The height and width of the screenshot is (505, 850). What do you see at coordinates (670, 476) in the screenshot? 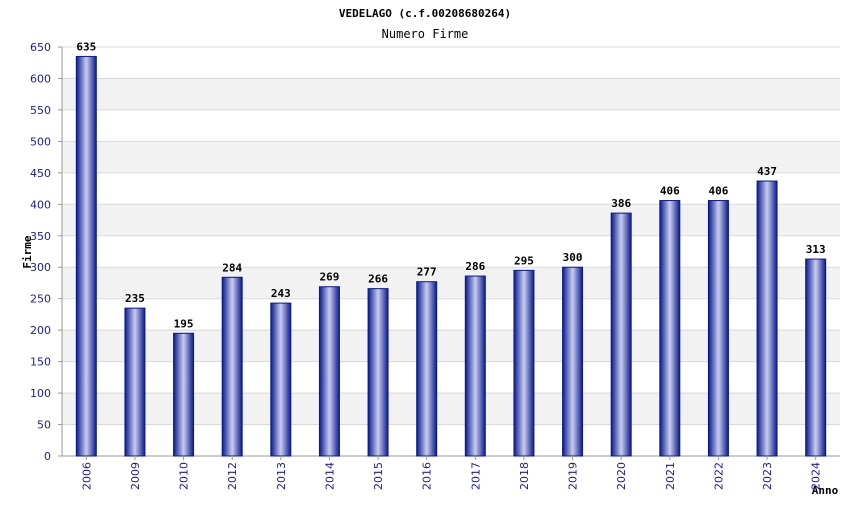
I see `x-tick-label: 2021` at bounding box center [670, 476].